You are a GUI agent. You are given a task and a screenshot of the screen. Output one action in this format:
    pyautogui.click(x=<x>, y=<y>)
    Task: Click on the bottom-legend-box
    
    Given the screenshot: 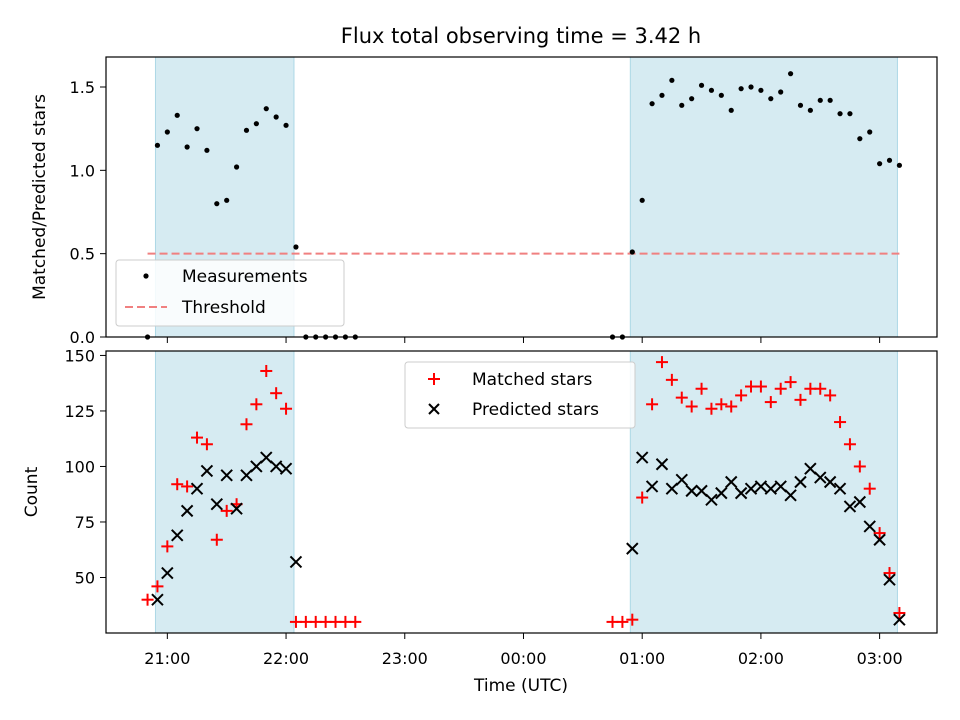 What is the action you would take?
    pyautogui.click(x=520, y=395)
    